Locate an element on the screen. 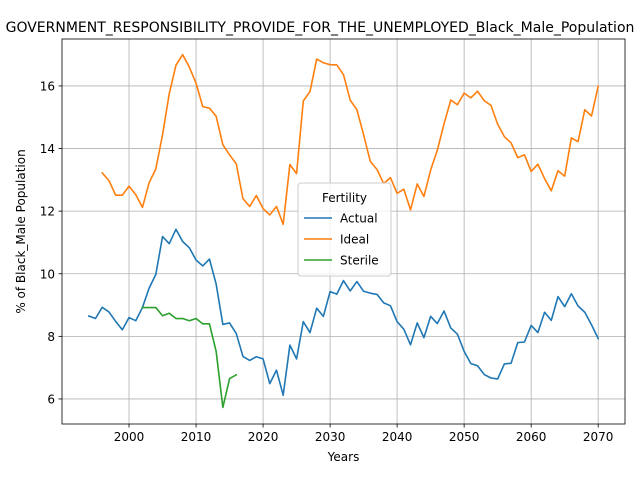  x-tick-label: 2030 is located at coordinates (330, 437).